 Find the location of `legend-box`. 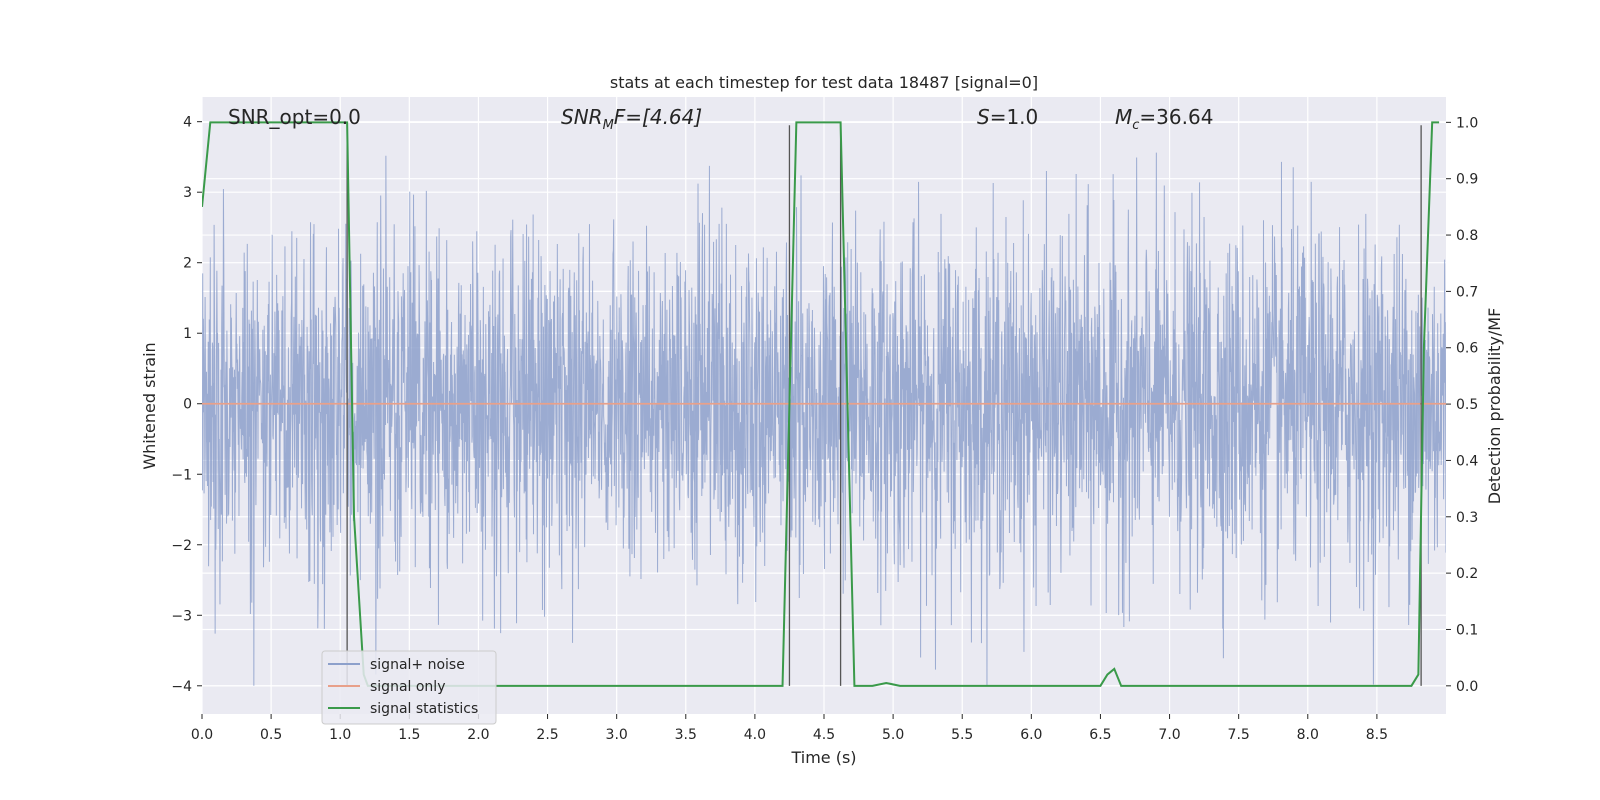

legend-box is located at coordinates (409, 687).